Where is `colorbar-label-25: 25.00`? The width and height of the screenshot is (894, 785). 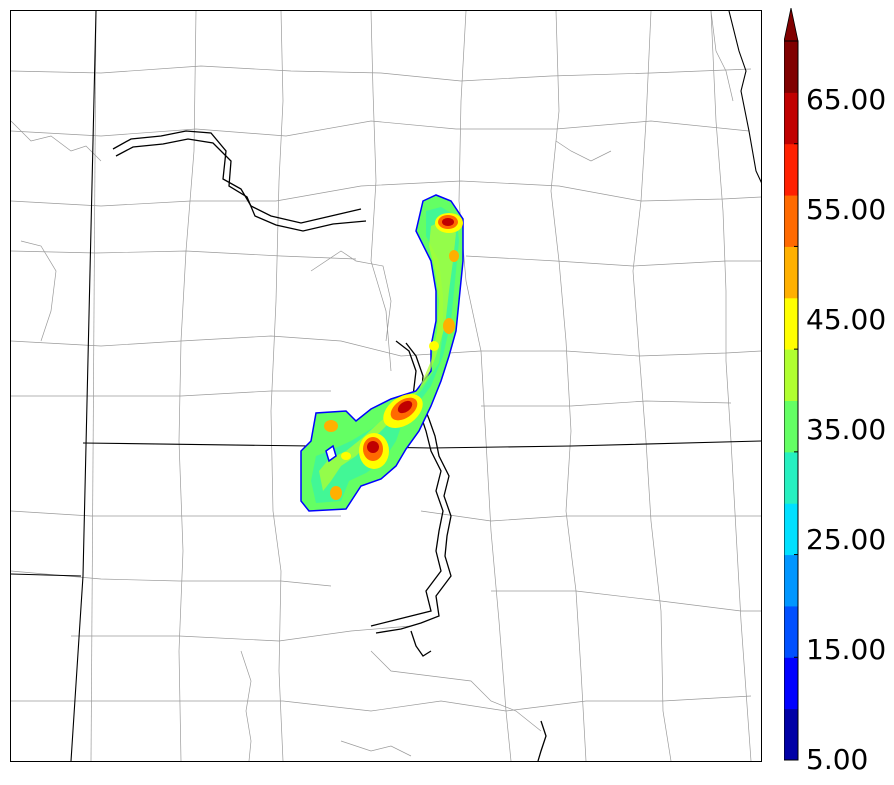 colorbar-label-25: 25.00 is located at coordinates (846, 539).